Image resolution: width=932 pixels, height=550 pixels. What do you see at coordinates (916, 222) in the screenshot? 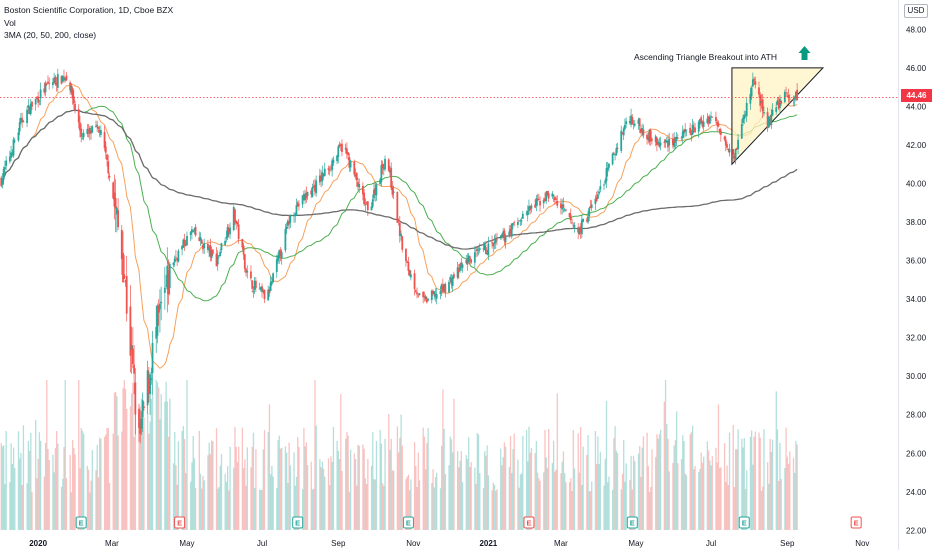
I see `y-tick-label: 38.00` at bounding box center [916, 222].